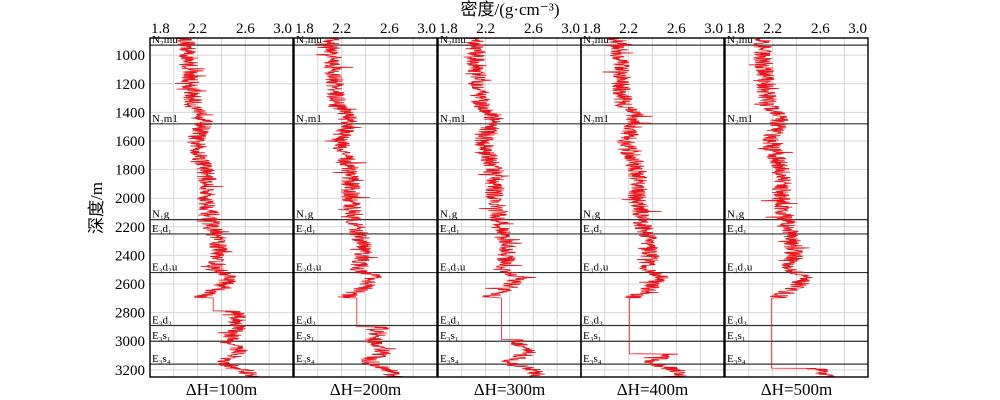 Image resolution: width=1000 pixels, height=400 pixels. Describe the element at coordinates (509, 9) in the screenshot. I see `x-axis-label: 密度/(g·cm⁻³)` at that location.